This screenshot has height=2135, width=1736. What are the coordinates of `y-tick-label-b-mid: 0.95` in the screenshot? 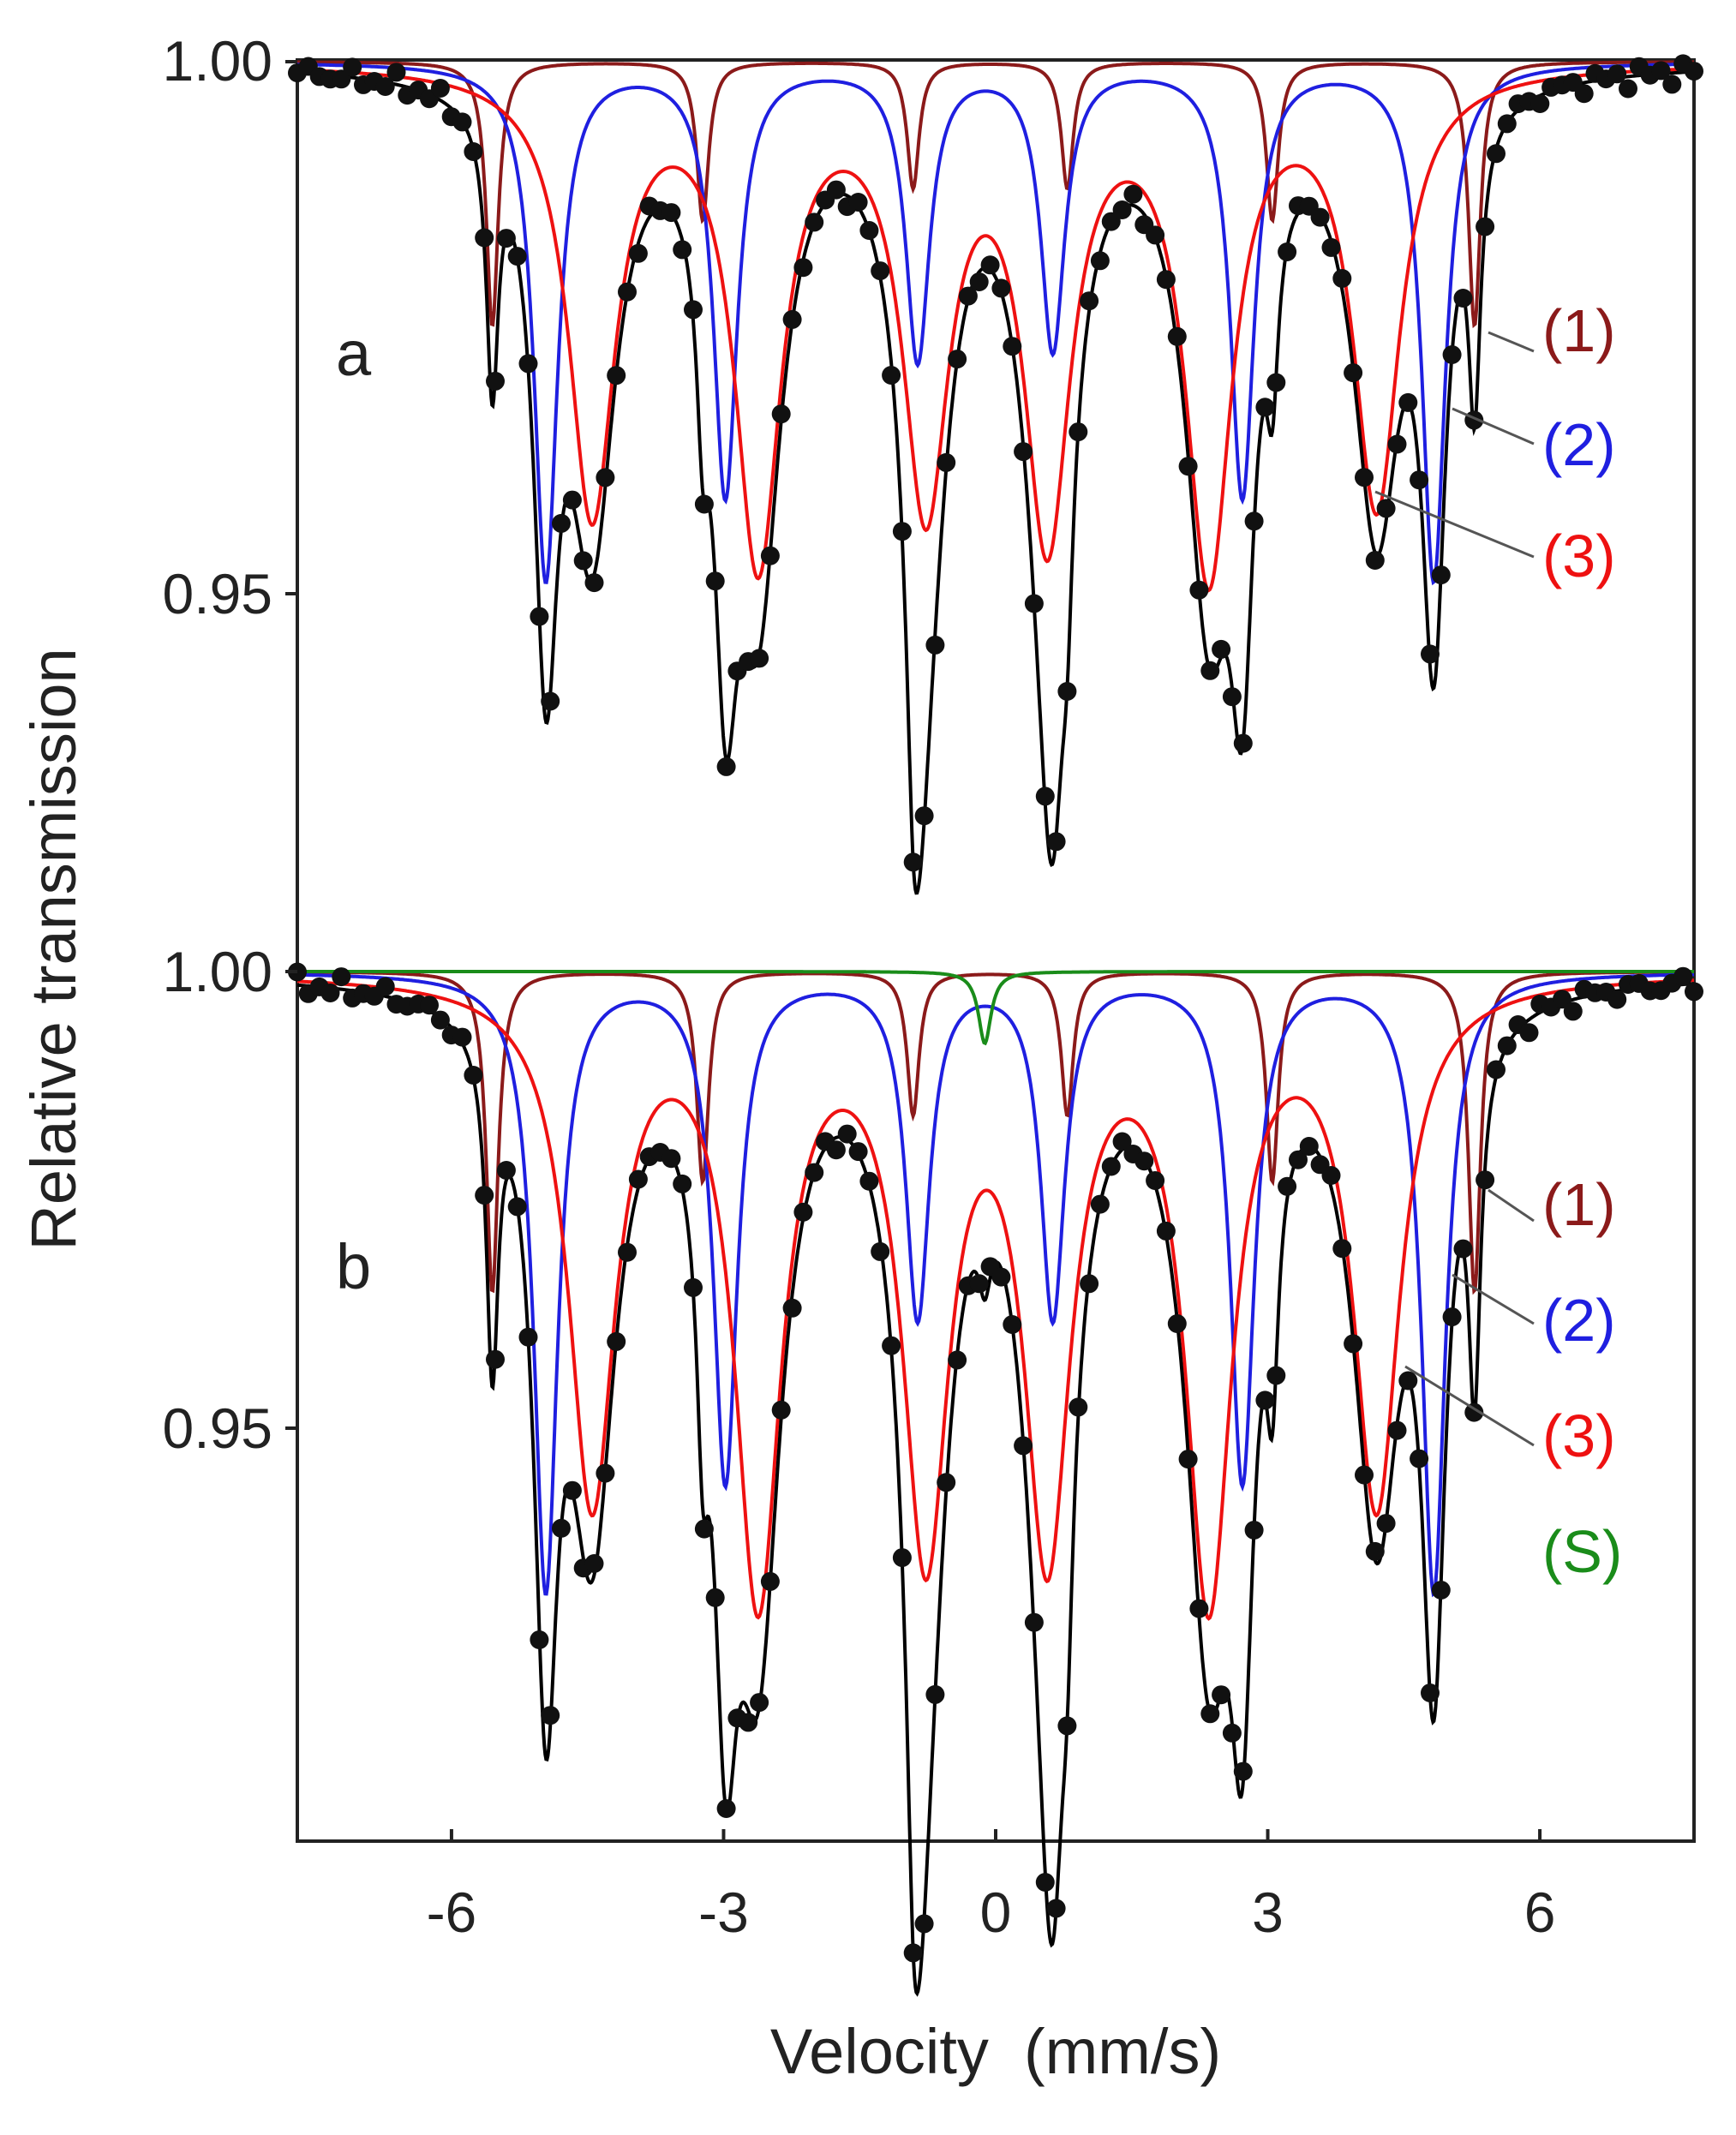 It's located at (217, 1428).